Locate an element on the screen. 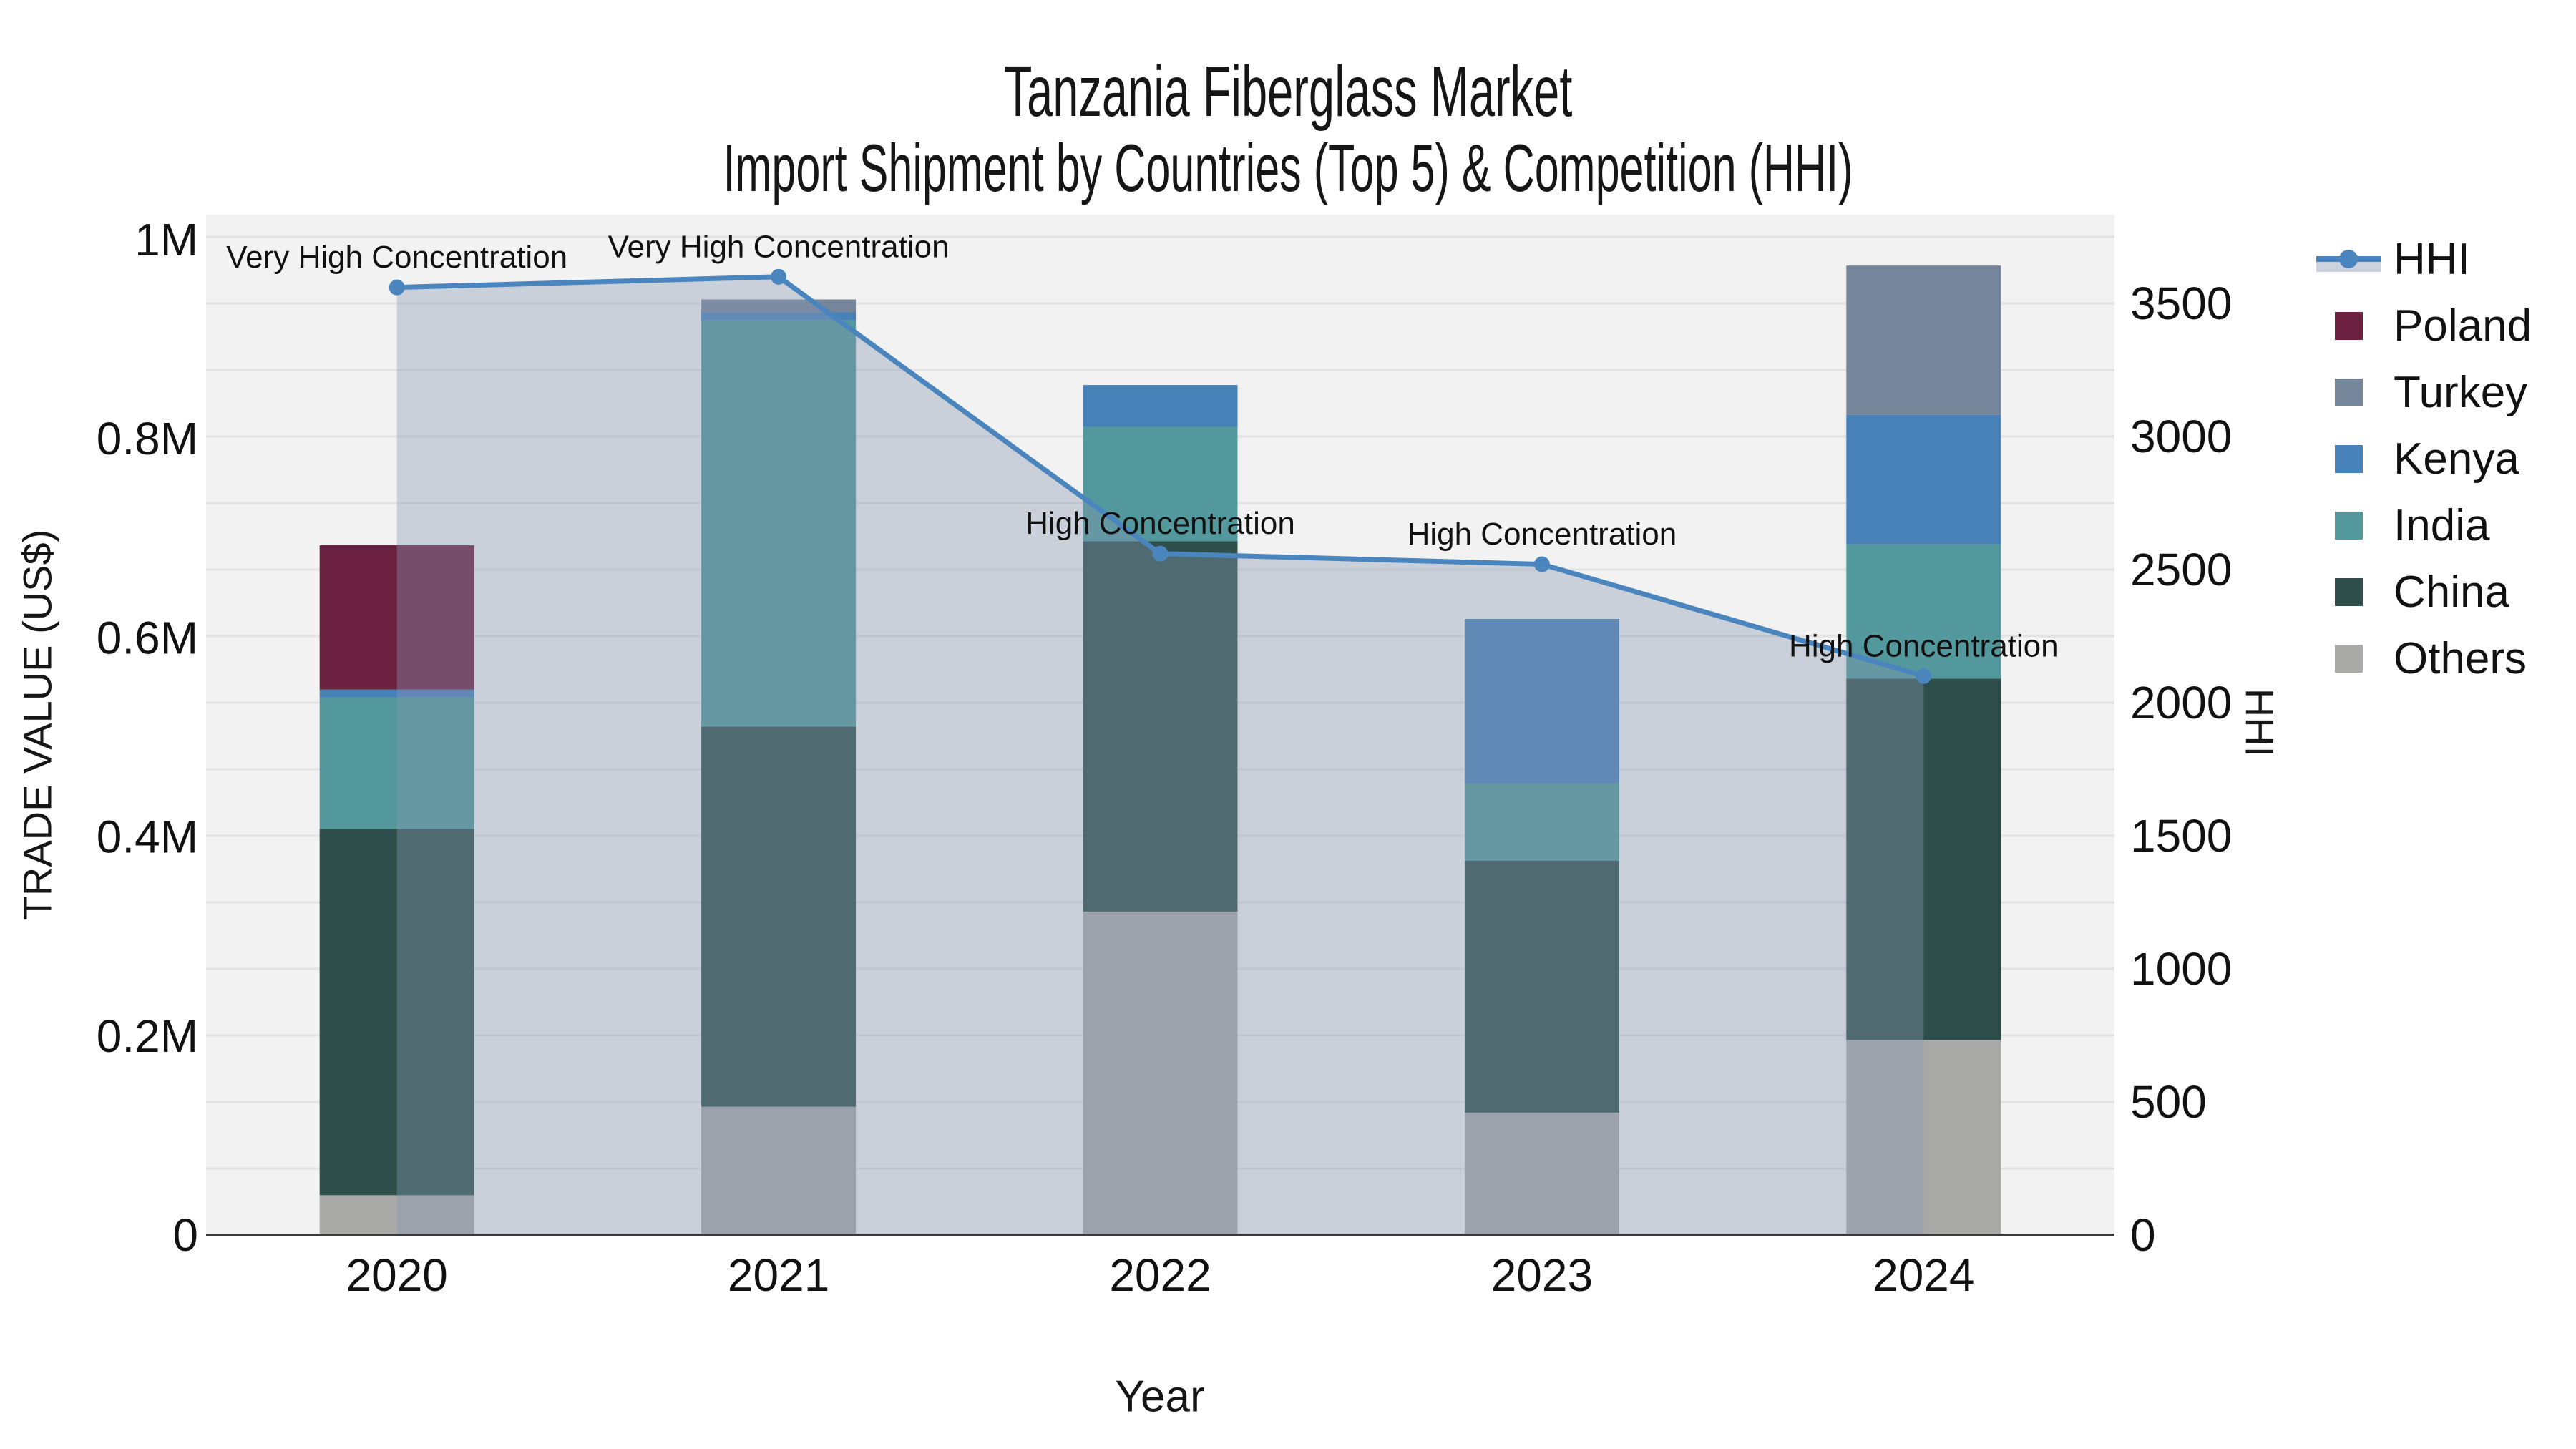 Image resolution: width=2576 pixels, height=1449 pixels. hhi-marker-2020 is located at coordinates (397, 287).